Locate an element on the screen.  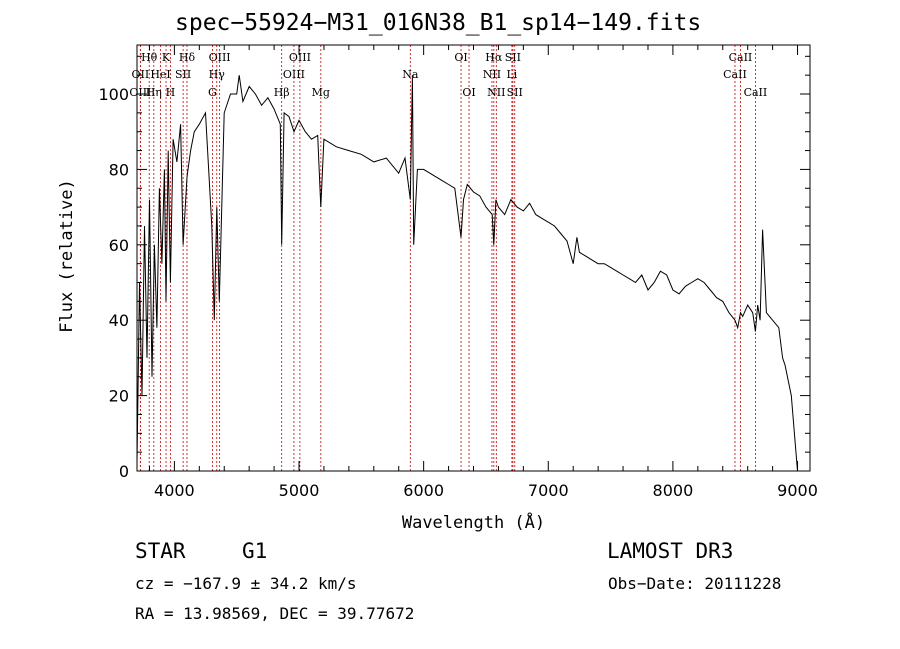
spectral-label-23: Li is located at coordinates (511, 74).